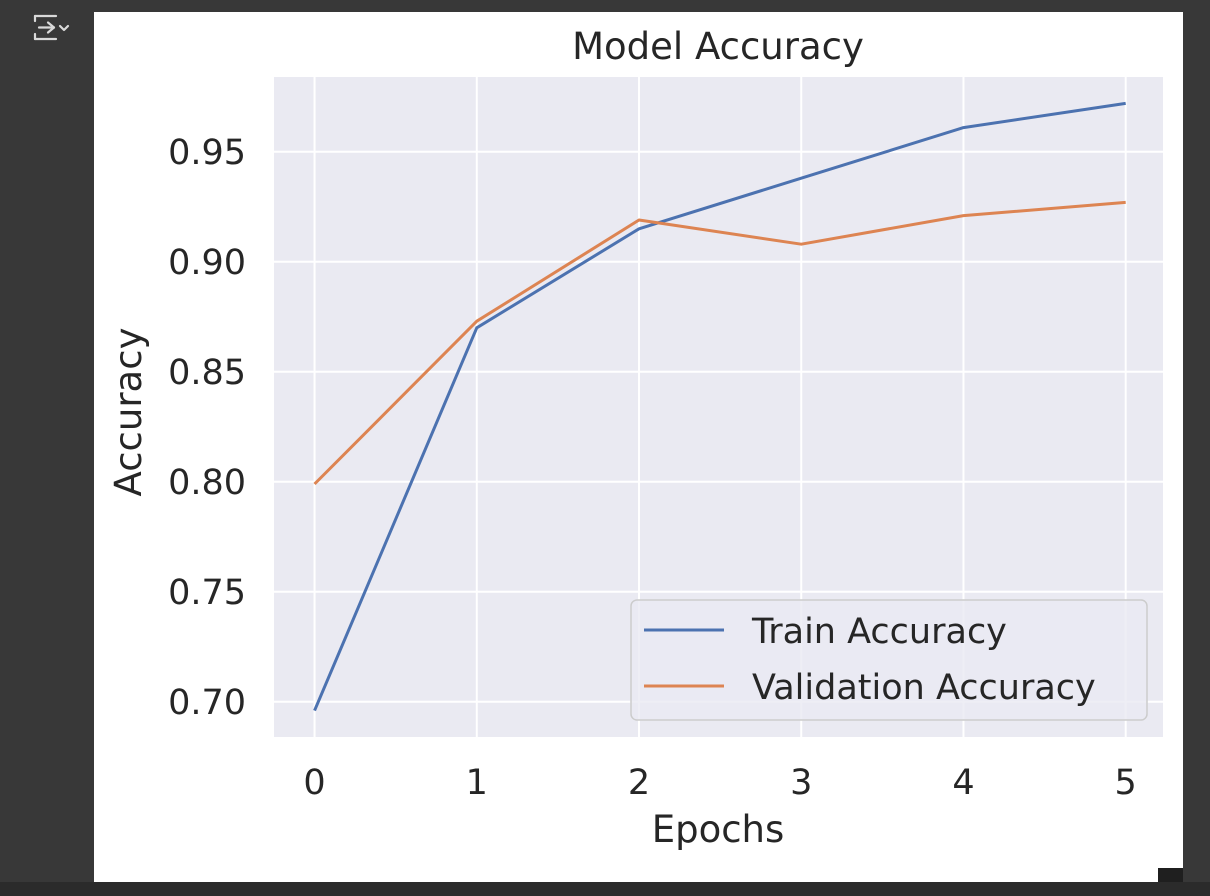  Describe the element at coordinates (924, 688) in the screenshot. I see `legend-label-validation: Validation Accuracy` at that location.